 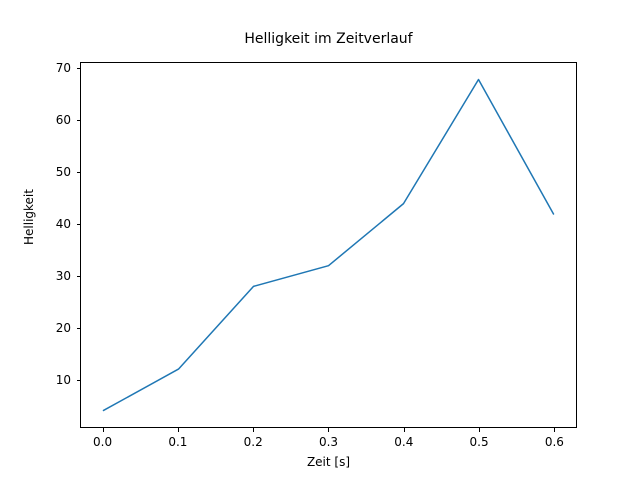 I want to click on x-axis-label: Zeit [s], so click(x=328, y=462).